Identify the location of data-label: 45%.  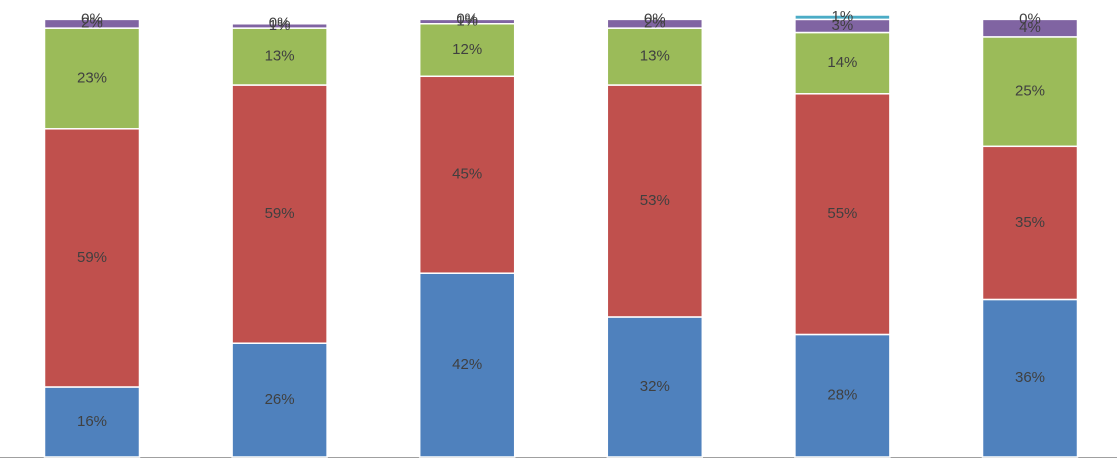
(467, 174).